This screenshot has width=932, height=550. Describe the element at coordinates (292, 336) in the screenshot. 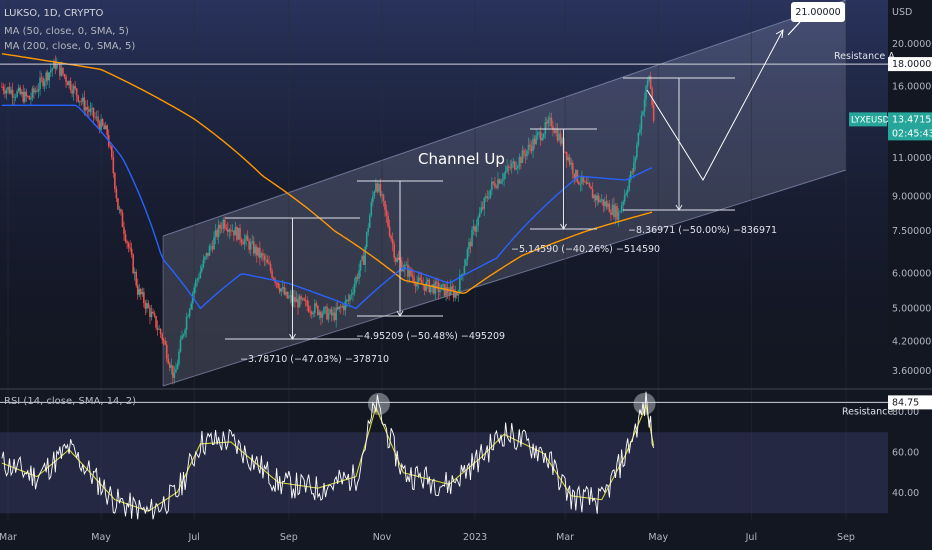

I see `drop-arrowhead` at that location.